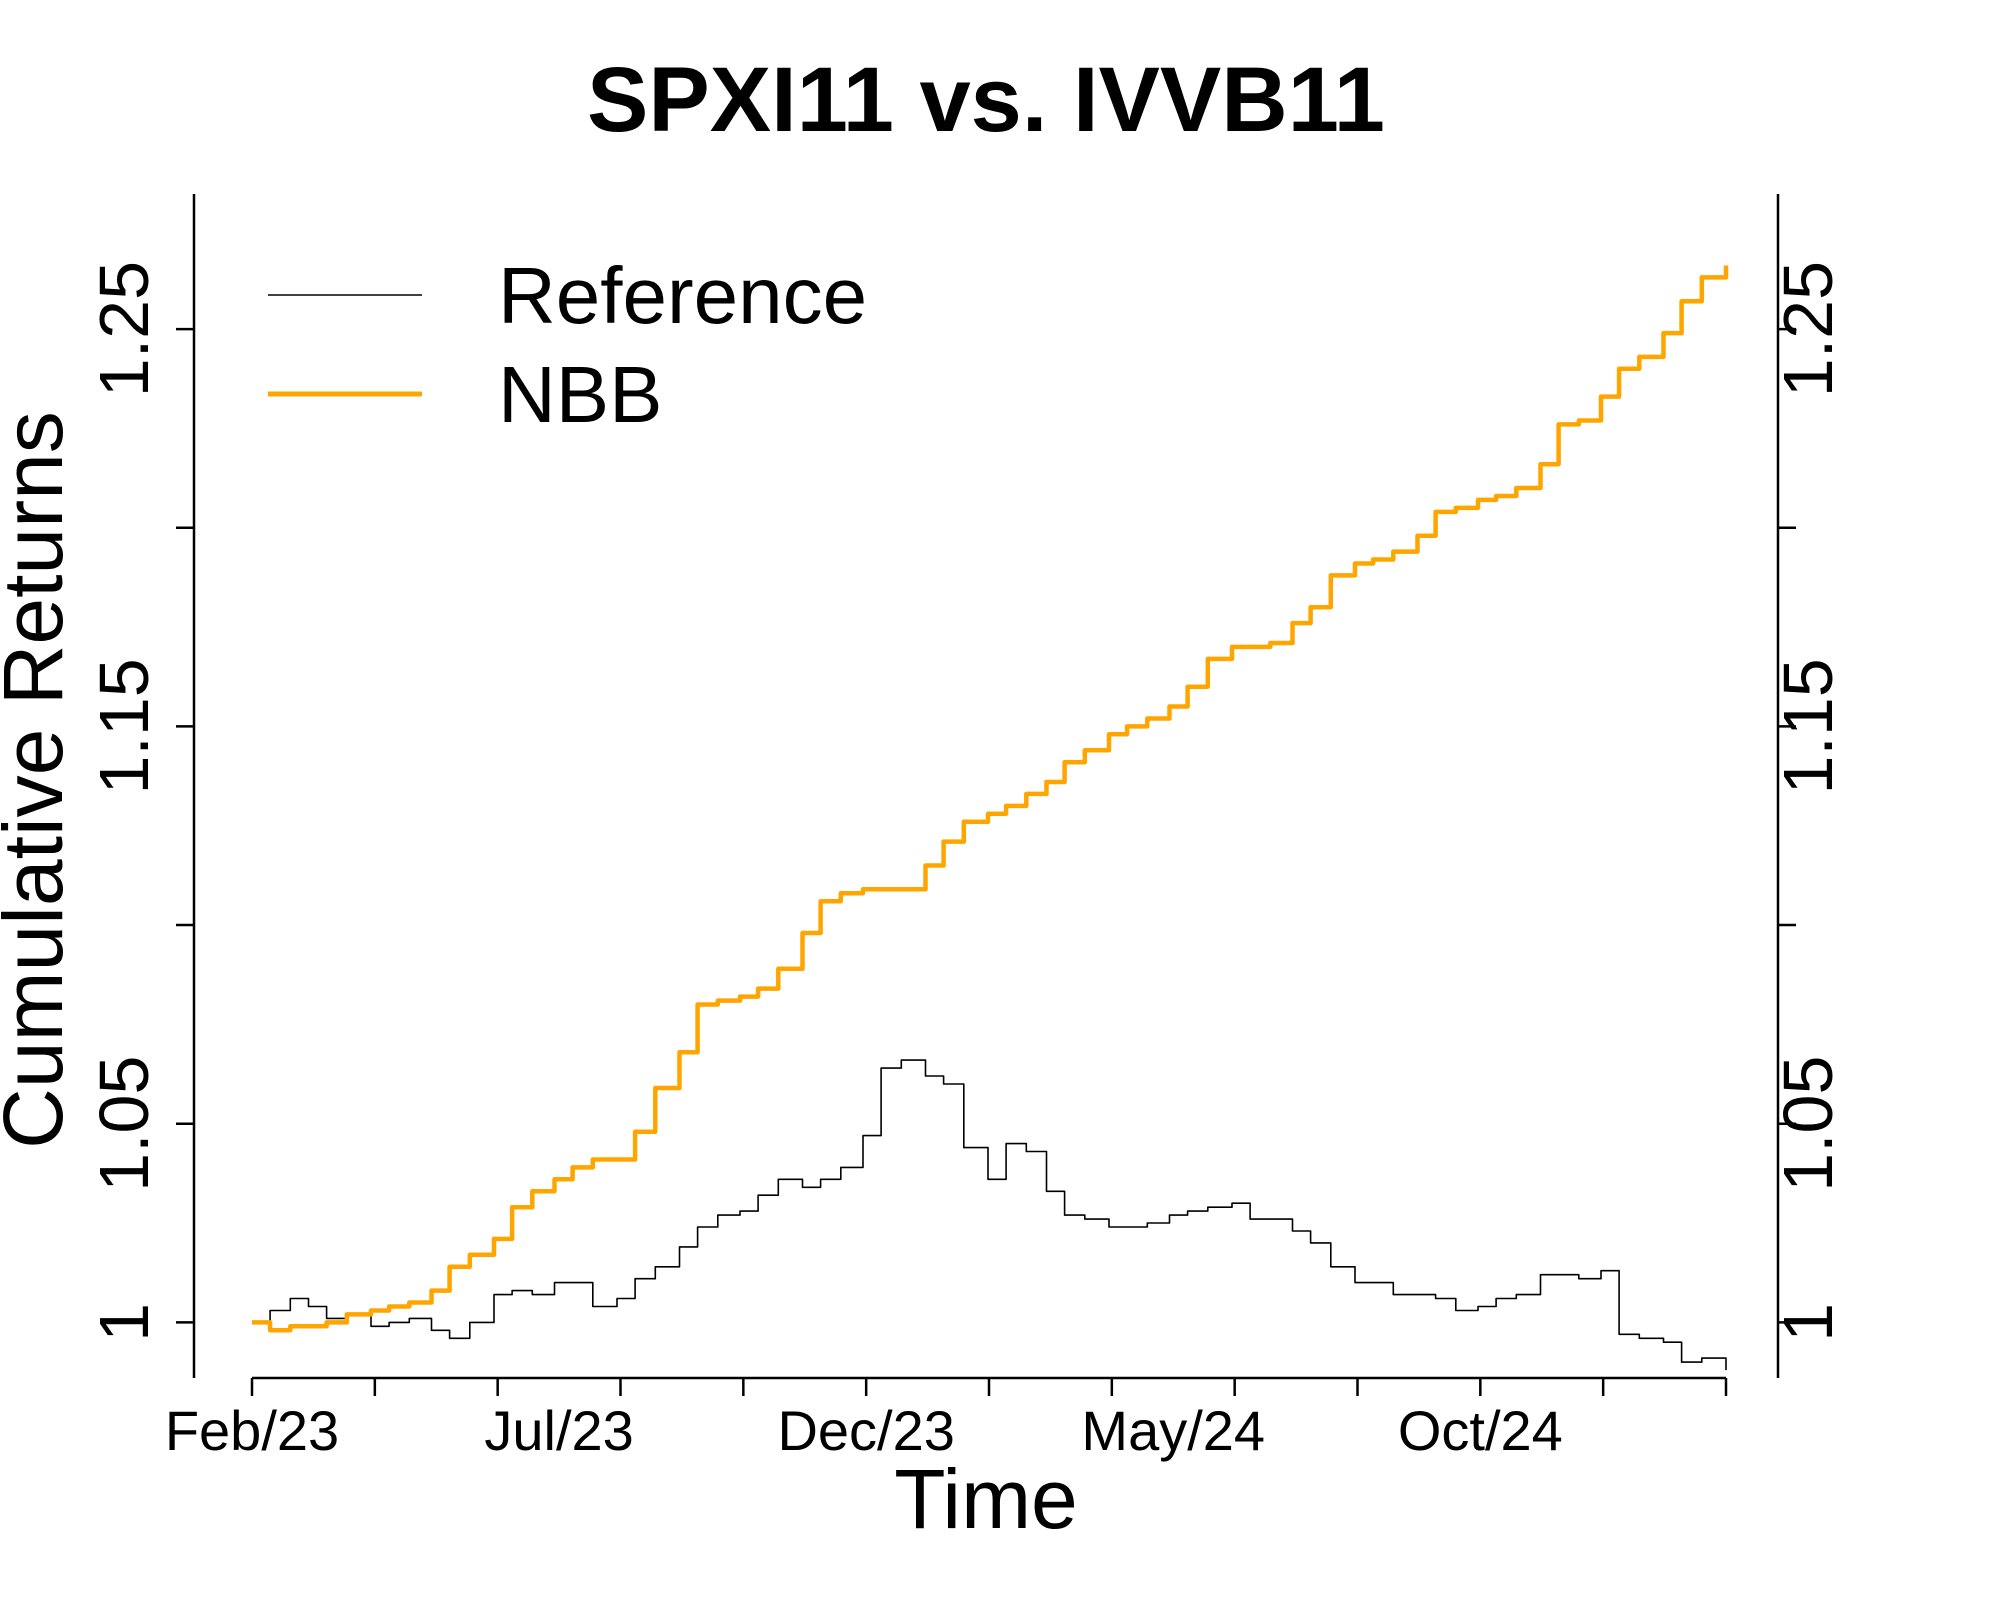  Describe the element at coordinates (124, 1124) in the screenshot. I see `y-tick-label-left: 1.05` at that location.